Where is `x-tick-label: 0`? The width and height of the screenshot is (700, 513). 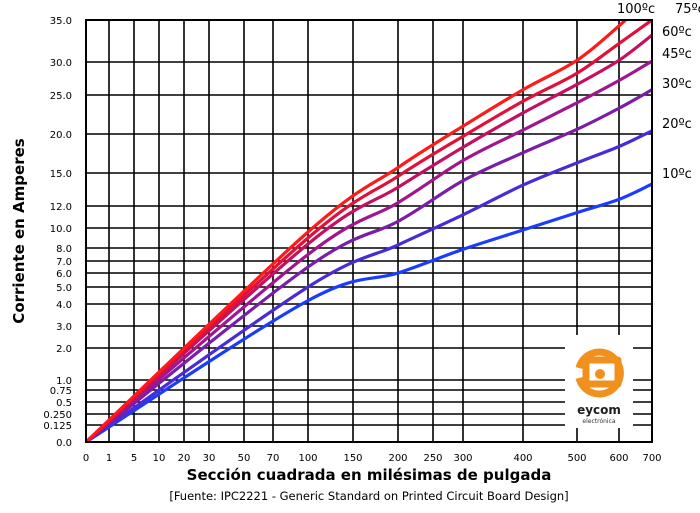 x-tick-label: 0 is located at coordinates (86, 458).